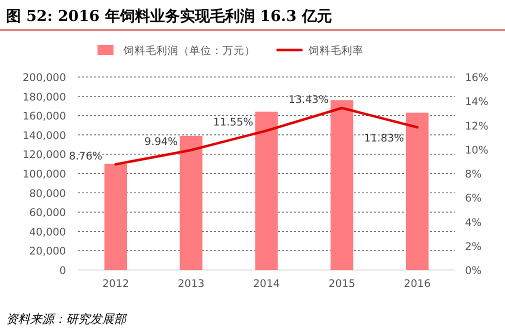  I want to click on y-tick-label: 120,000, so click(44, 155).